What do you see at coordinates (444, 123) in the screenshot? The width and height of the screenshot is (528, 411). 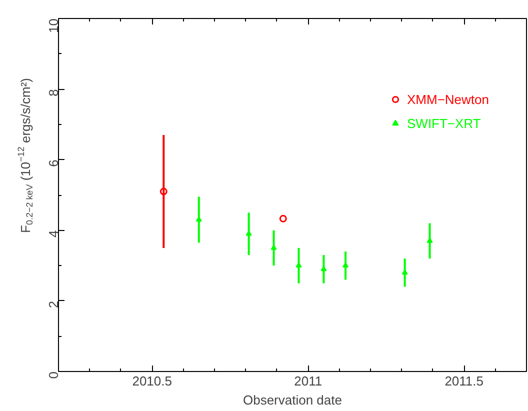 I see `legend-label: SWIFT−XRT` at bounding box center [444, 123].